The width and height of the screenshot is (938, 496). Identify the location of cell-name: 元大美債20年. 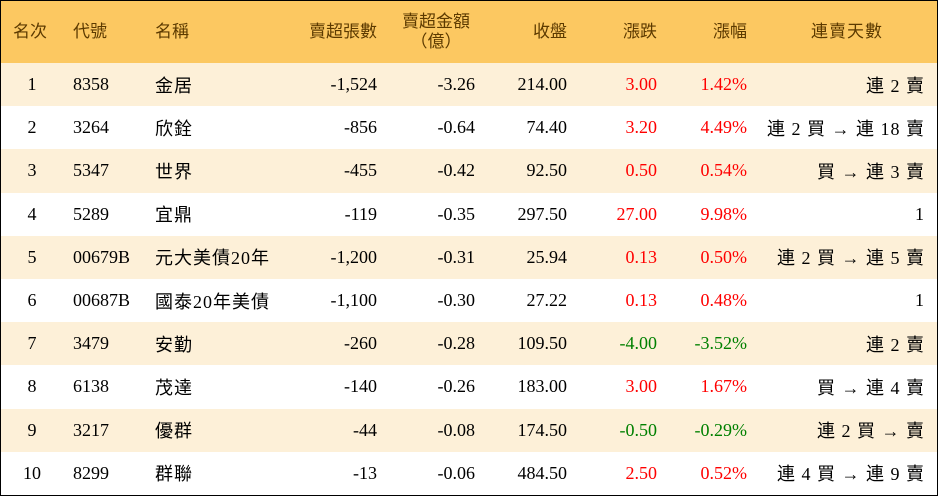
(212, 258).